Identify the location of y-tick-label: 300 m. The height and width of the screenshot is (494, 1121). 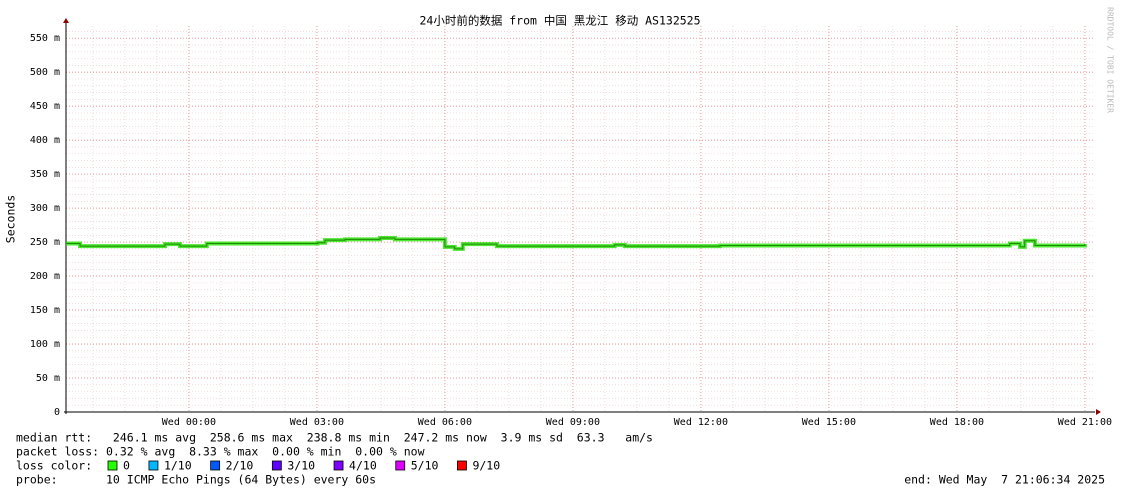
(45, 208).